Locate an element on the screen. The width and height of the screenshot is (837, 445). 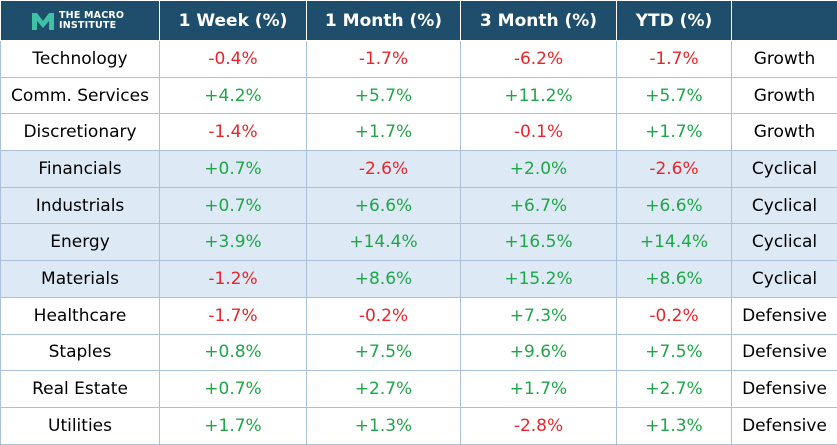
column-header: YTD (%) is located at coordinates (674, 21).